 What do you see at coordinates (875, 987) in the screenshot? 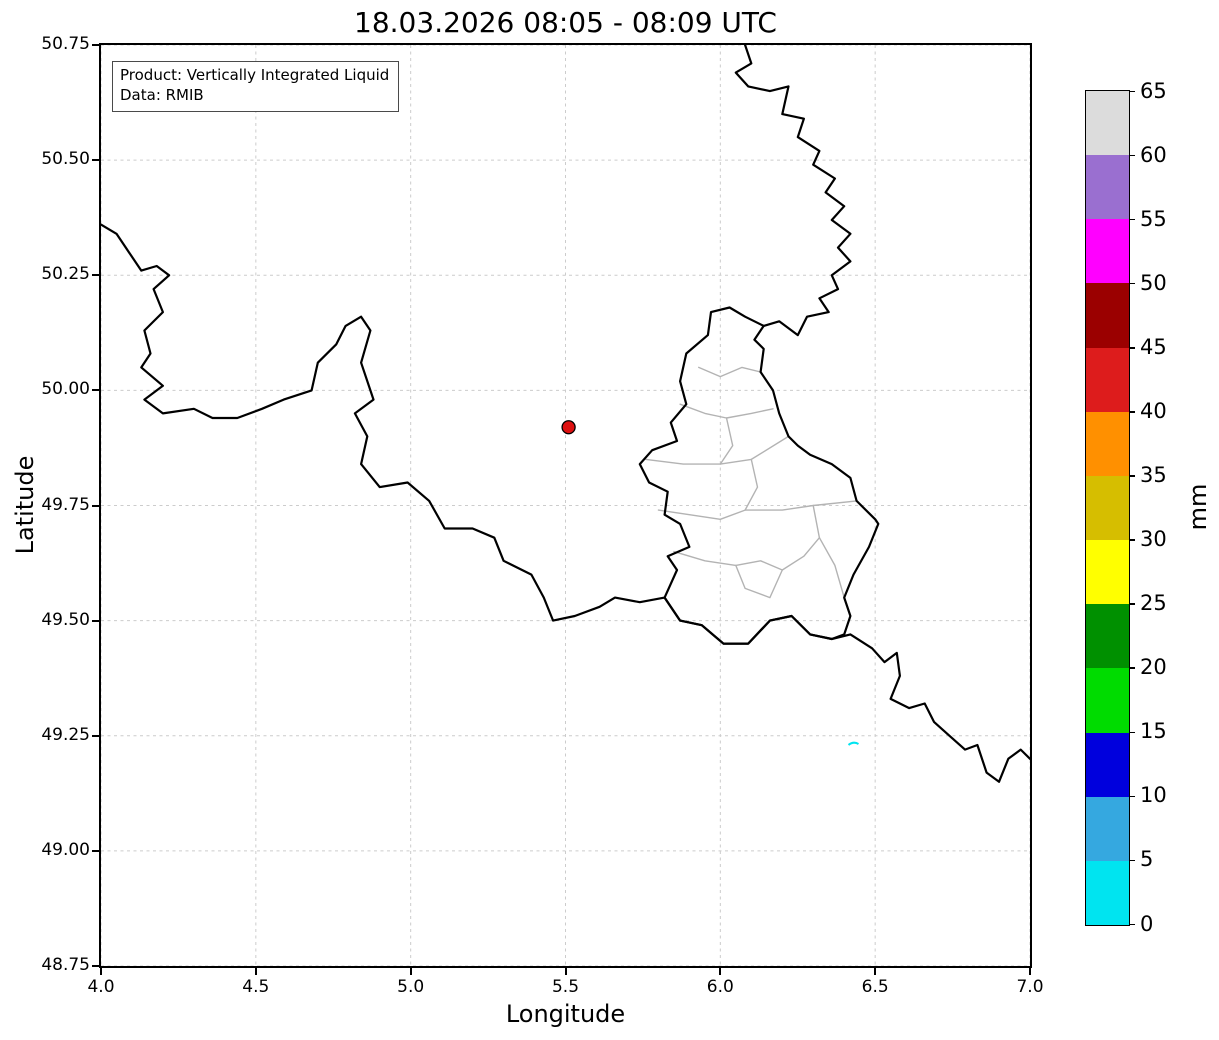
I see `x-tick-label: 6.5` at bounding box center [875, 987].